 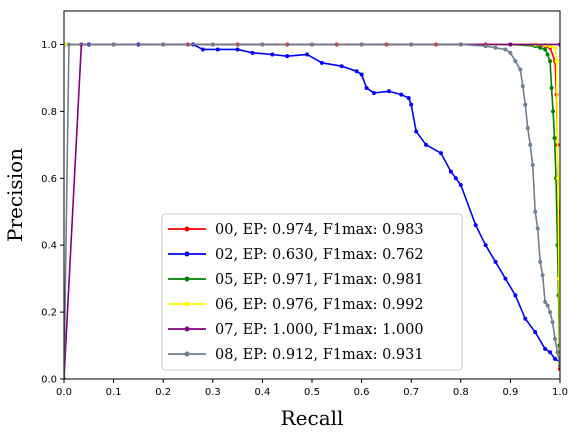 I want to click on legend-item-0: 00, EP: 0.974, F1max: 0.983, so click(x=296, y=230).